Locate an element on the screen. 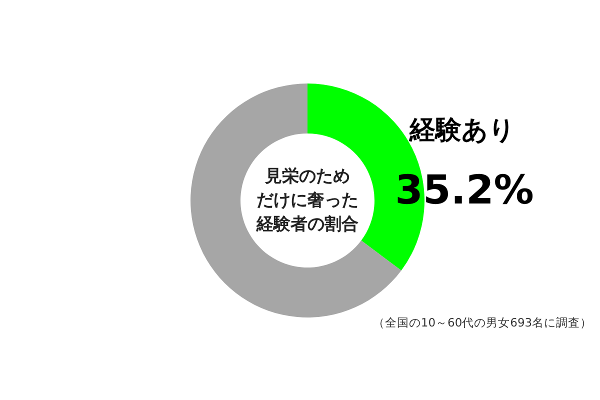 This screenshot has width=600, height=400. text: （全国の10～60代の男女693名に調査） is located at coordinates (482, 323).